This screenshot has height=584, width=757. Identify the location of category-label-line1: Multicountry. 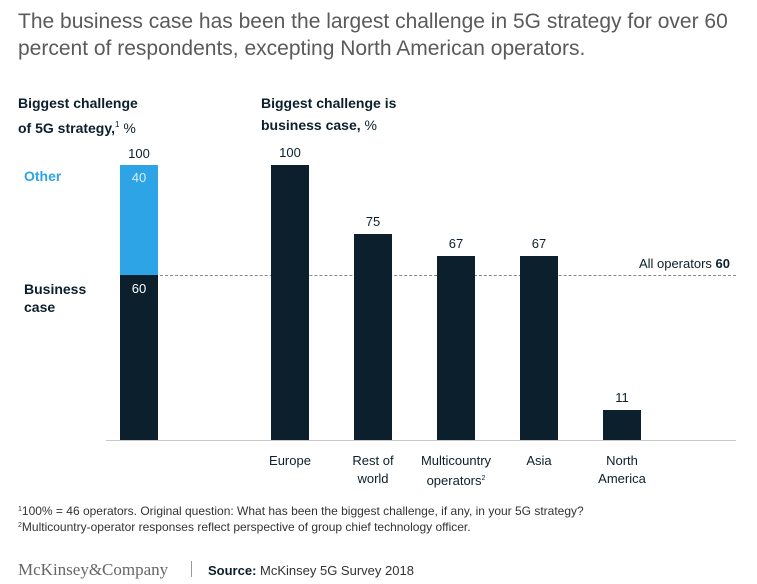
(456, 460).